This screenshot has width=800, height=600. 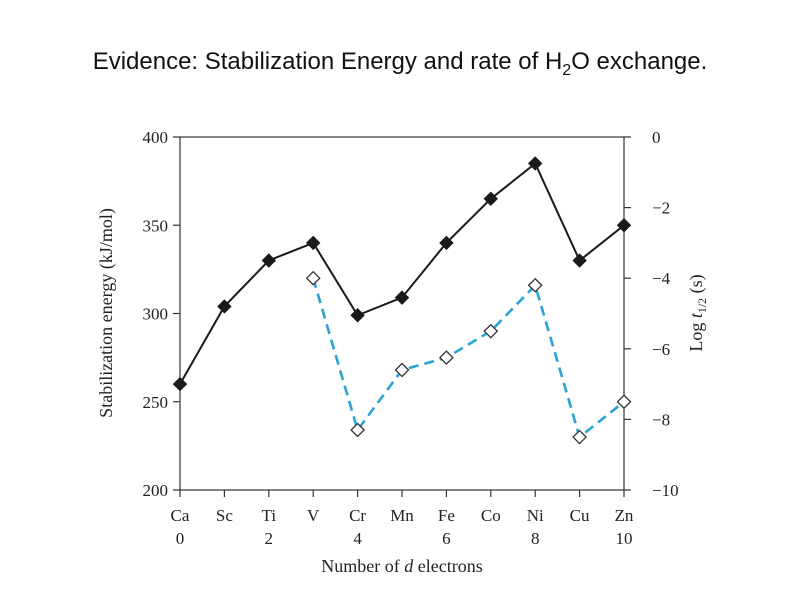 I want to click on x-category-label: Ti, so click(x=269, y=515).